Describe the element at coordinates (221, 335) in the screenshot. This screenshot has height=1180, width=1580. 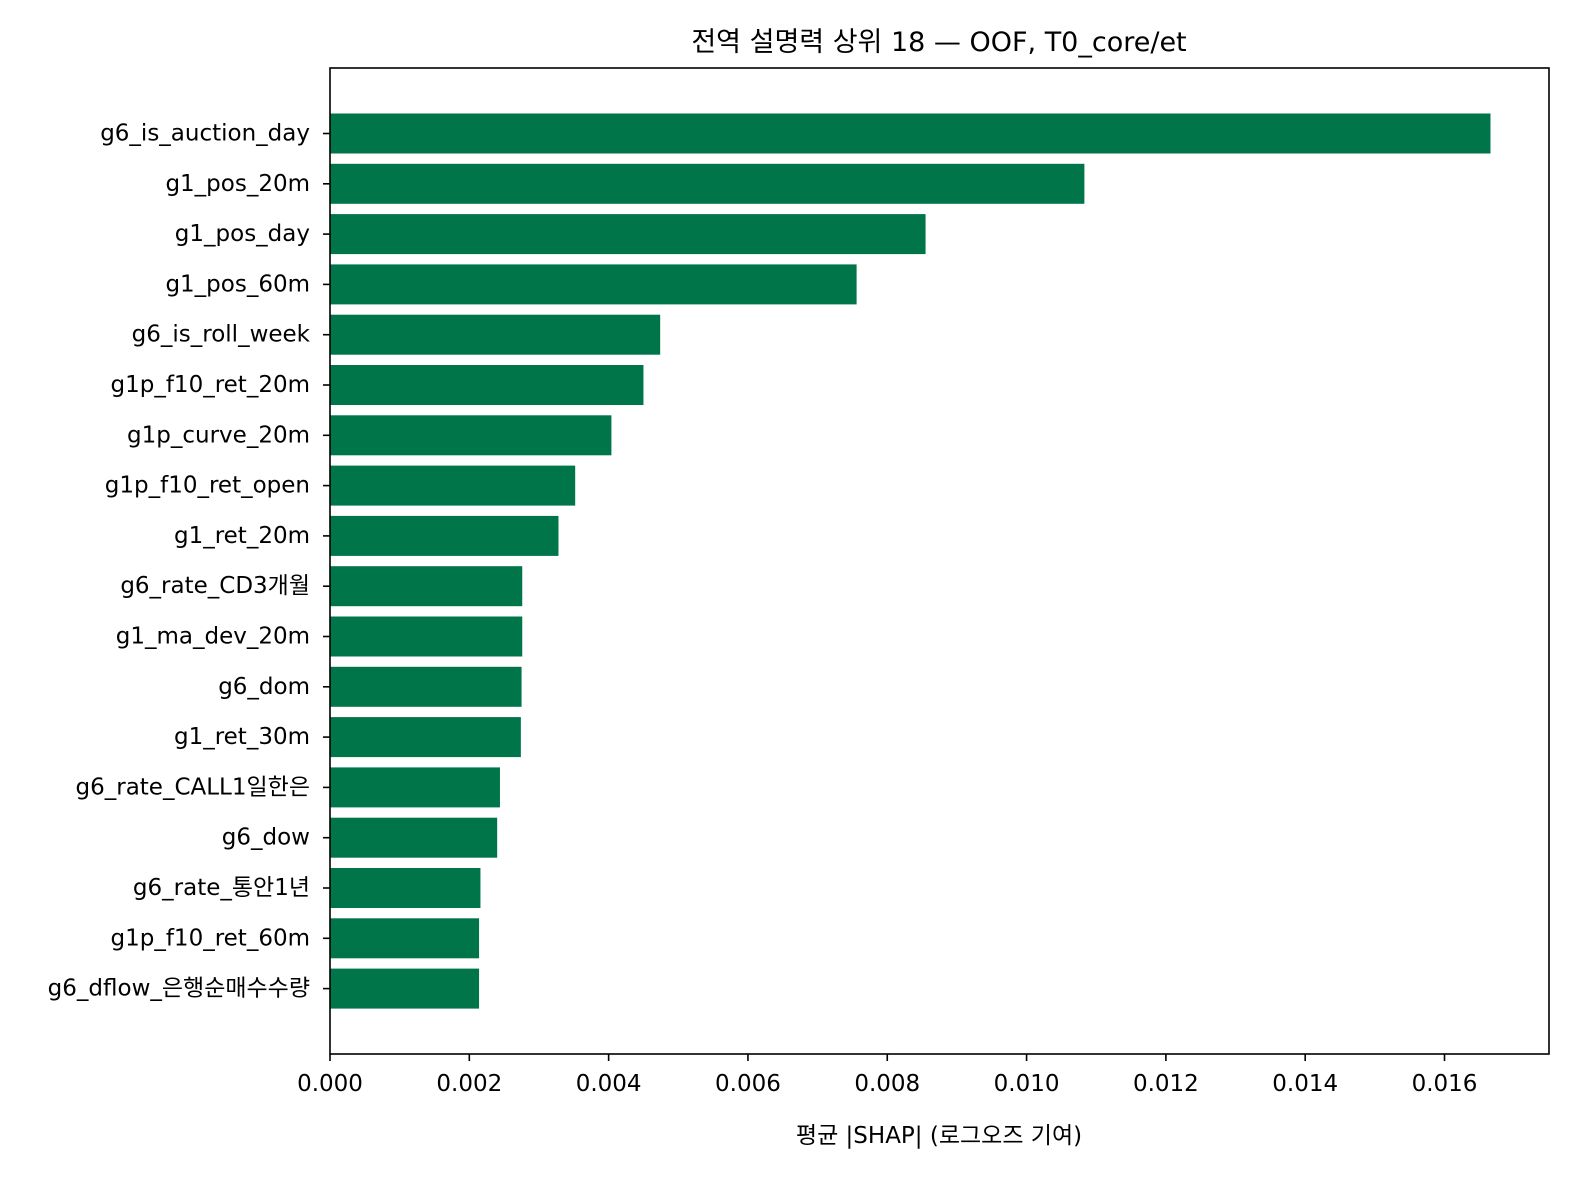
I see `y-tick-label-4: g6_is_roll_week` at that location.